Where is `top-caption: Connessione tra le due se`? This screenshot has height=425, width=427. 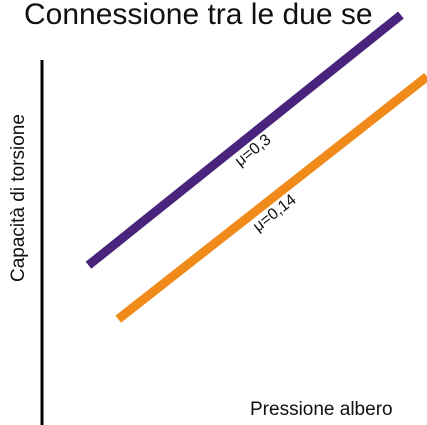
top-caption: Connessione tra le due se is located at coordinates (198, 15).